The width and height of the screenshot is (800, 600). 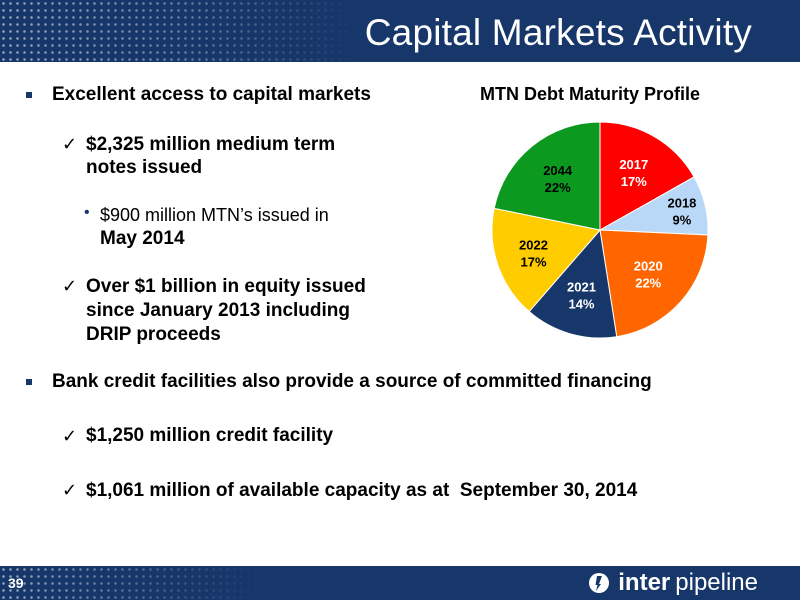 What do you see at coordinates (681, 203) in the screenshot?
I see `pie-label-year-2018: 2018` at bounding box center [681, 203].